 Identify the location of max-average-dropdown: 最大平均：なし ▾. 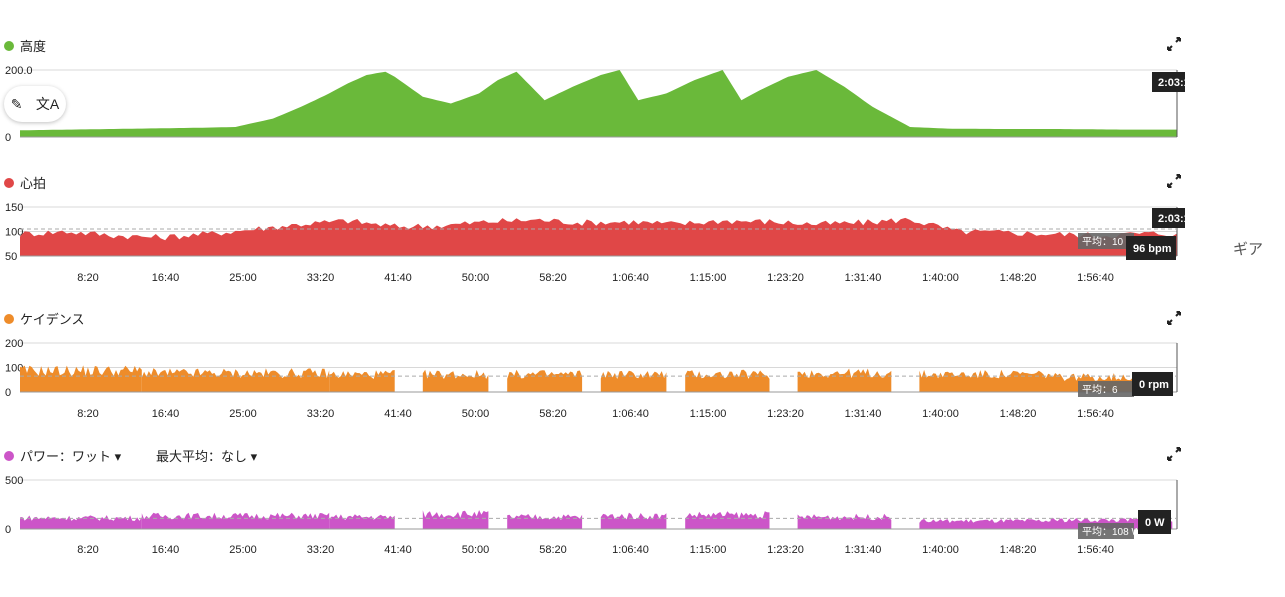
(207, 456).